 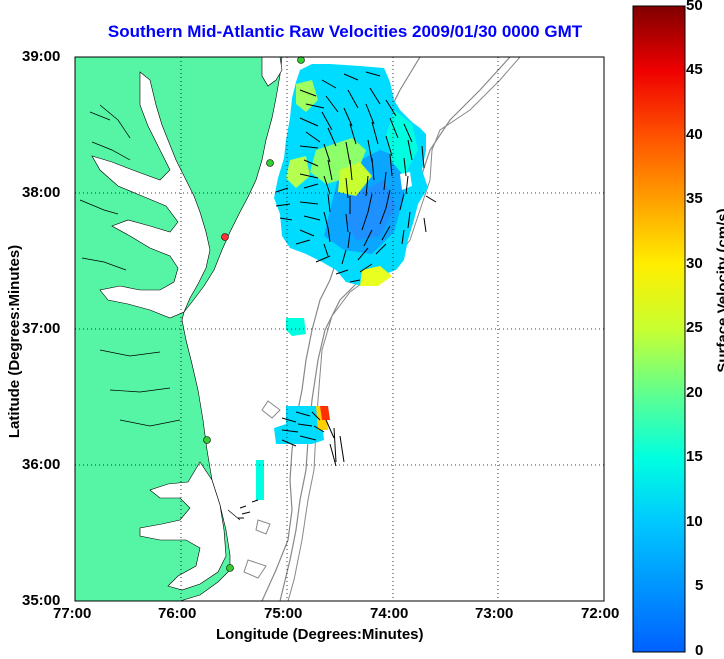 What do you see at coordinates (389, 613) in the screenshot?
I see `x-tick-label: 74:00` at bounding box center [389, 613].